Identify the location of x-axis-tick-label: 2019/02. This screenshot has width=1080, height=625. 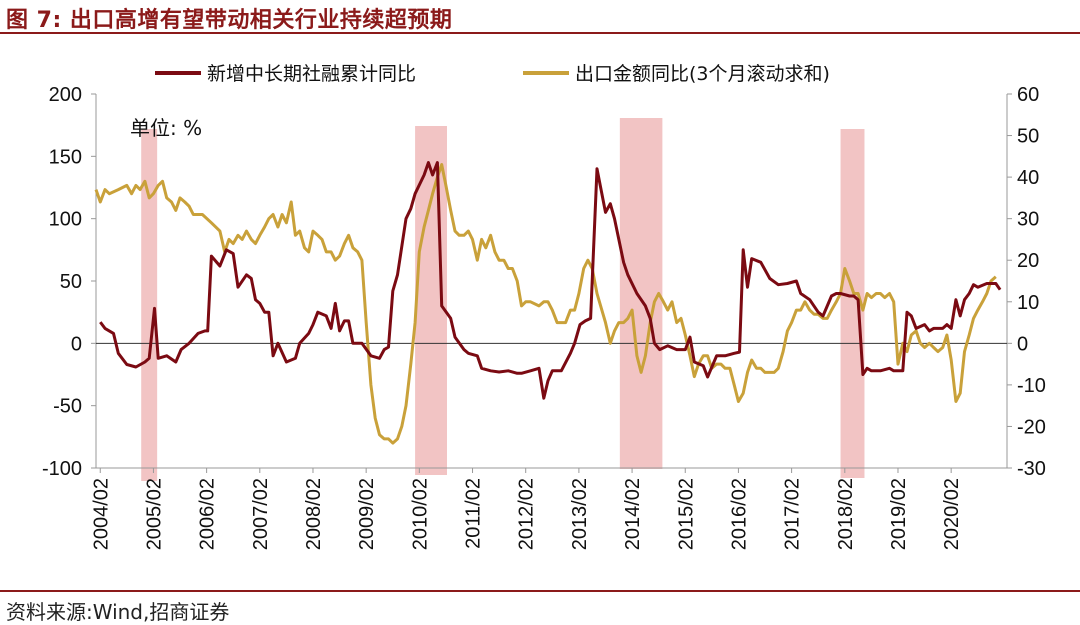
(899, 514).